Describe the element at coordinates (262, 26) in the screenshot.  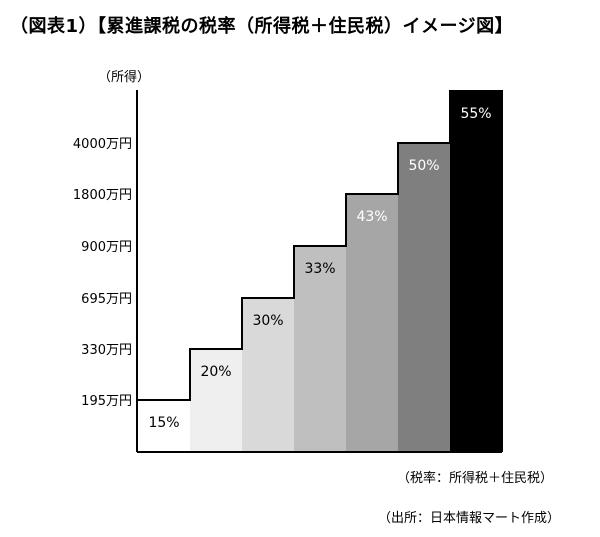
I see `chart-title: （図表1）【累進課税の税率（所得税＋住民税）イメージ図】` at that location.